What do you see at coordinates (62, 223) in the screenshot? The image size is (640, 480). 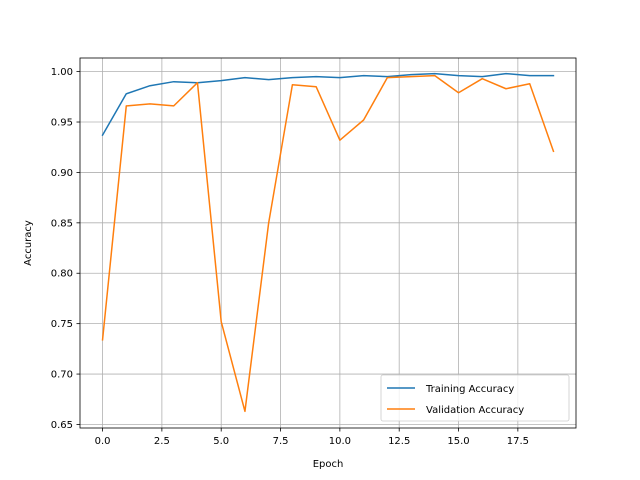 I see `y-tick-label: 0.85` at bounding box center [62, 223].